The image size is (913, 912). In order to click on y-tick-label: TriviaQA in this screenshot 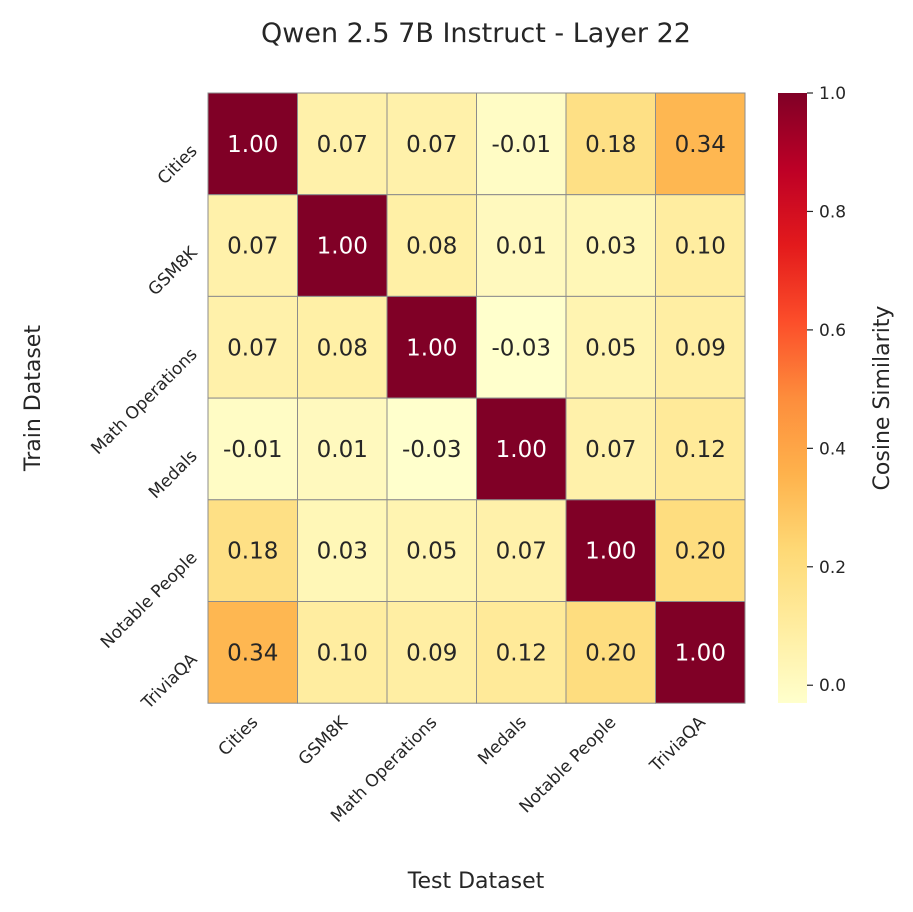, I will do `click(169, 681)`.